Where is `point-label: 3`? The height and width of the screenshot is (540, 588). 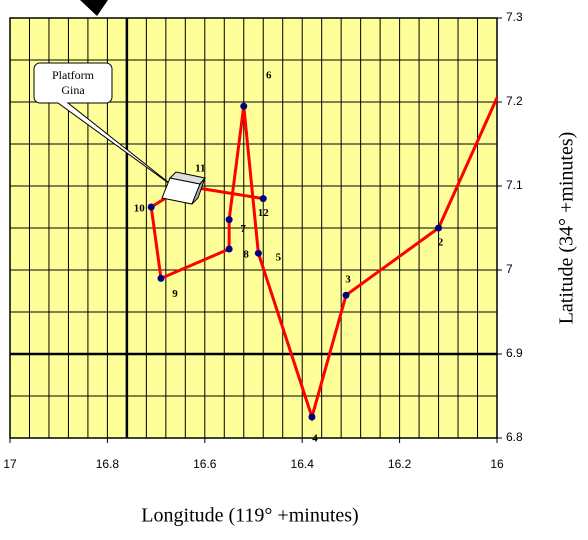 point-label: 3 is located at coordinates (348, 280).